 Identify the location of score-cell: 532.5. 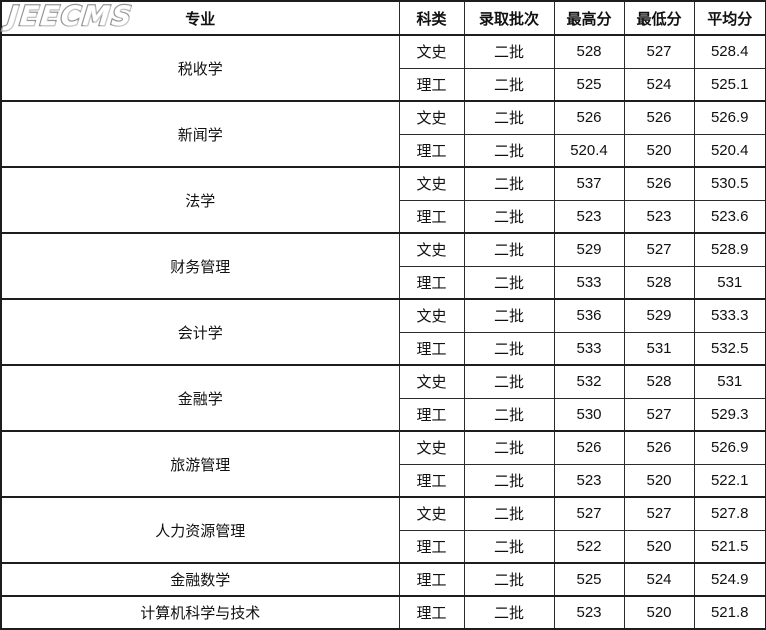
(729, 348).